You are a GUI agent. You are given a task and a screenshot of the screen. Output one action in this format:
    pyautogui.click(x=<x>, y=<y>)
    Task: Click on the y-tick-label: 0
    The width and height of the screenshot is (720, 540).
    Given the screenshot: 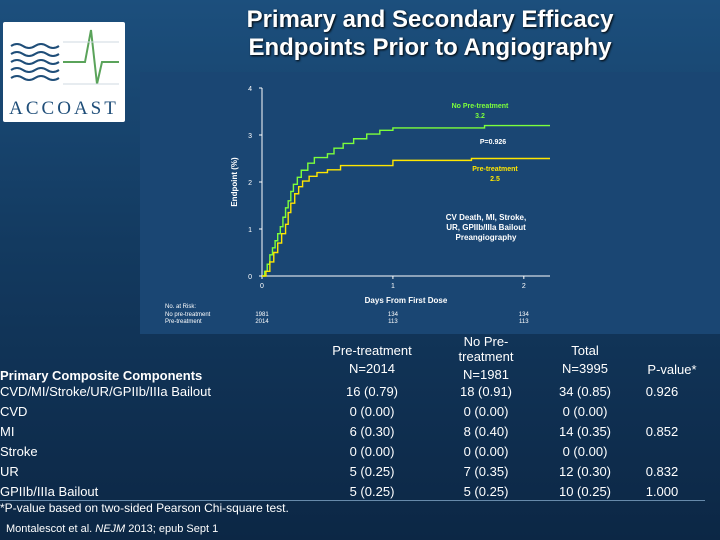 What is the action you would take?
    pyautogui.click(x=250, y=277)
    